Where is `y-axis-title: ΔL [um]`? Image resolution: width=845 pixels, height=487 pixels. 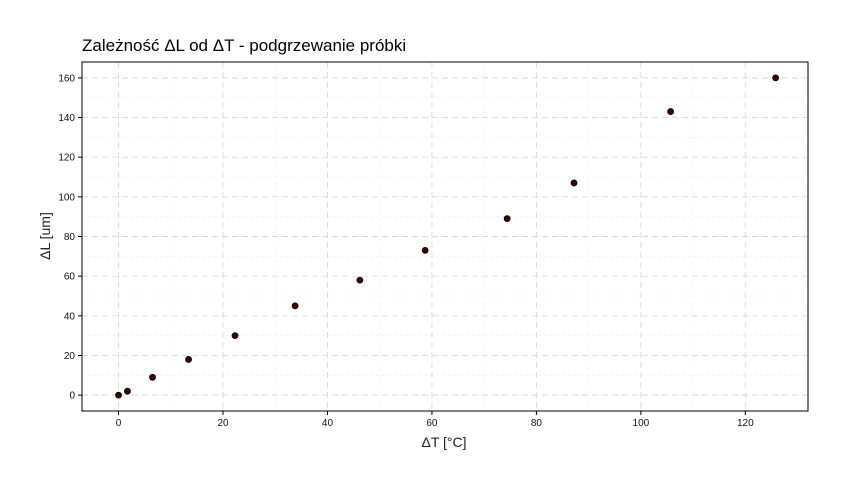
y-axis-title: ΔL [um] is located at coordinates (45, 236).